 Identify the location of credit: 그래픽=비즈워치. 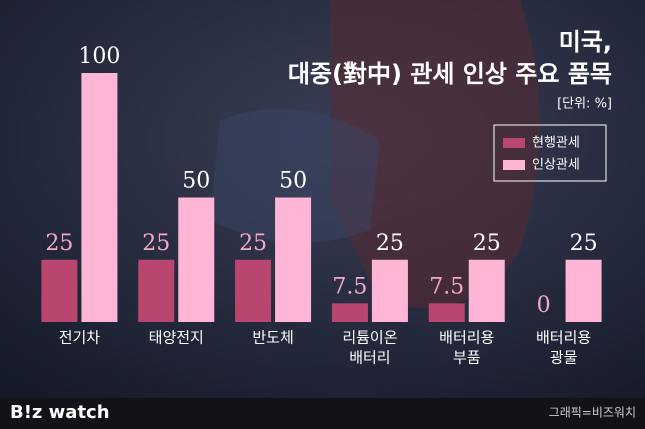
(592, 413).